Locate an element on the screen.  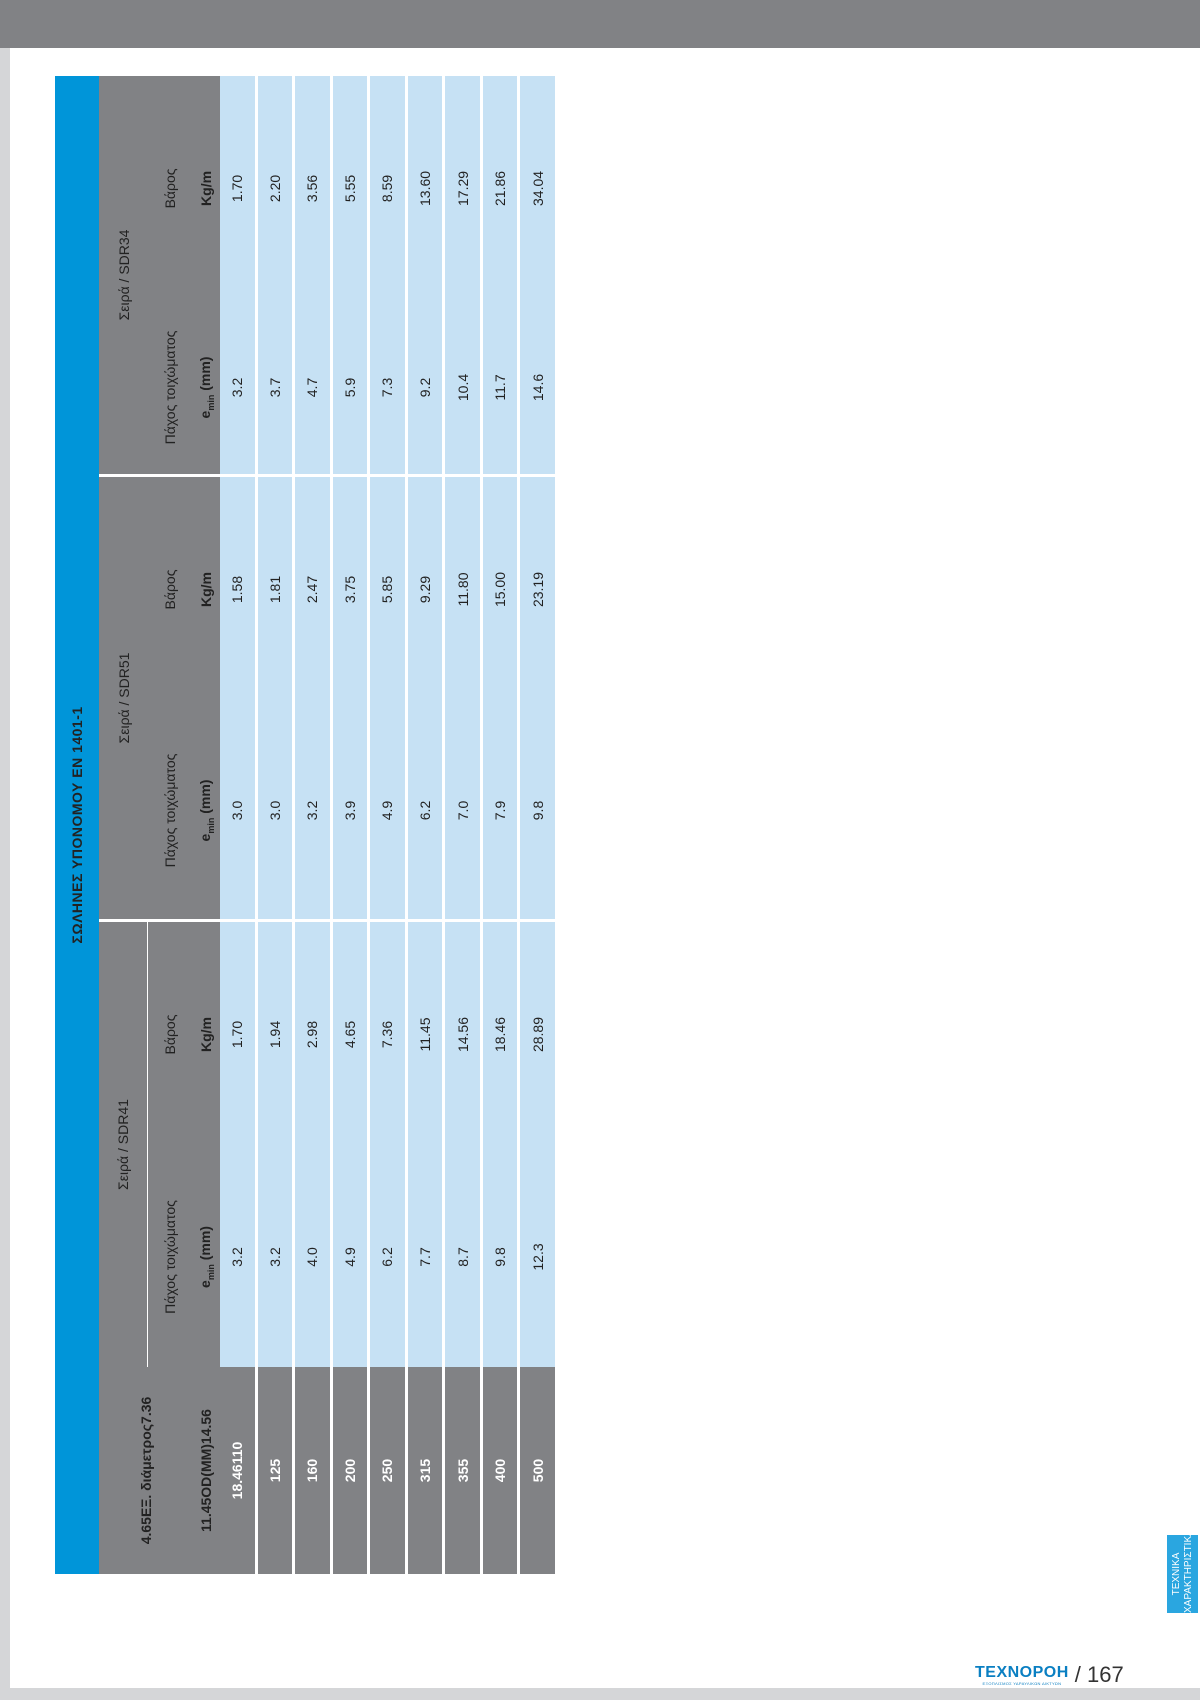
table-row: 250 6.2 7.36 4.9 5.85 7.3 8.59 is located at coordinates (389, 824).